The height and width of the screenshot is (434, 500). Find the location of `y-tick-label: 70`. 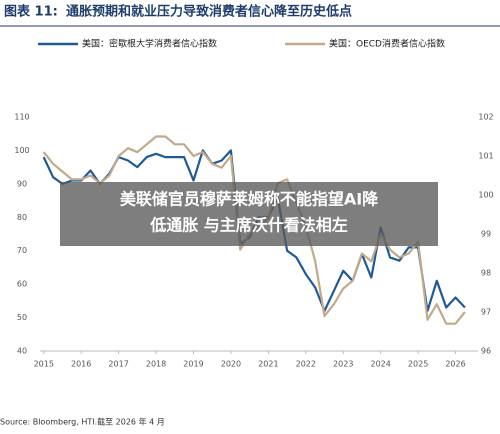

y-tick-label: 70 is located at coordinates (22, 250).